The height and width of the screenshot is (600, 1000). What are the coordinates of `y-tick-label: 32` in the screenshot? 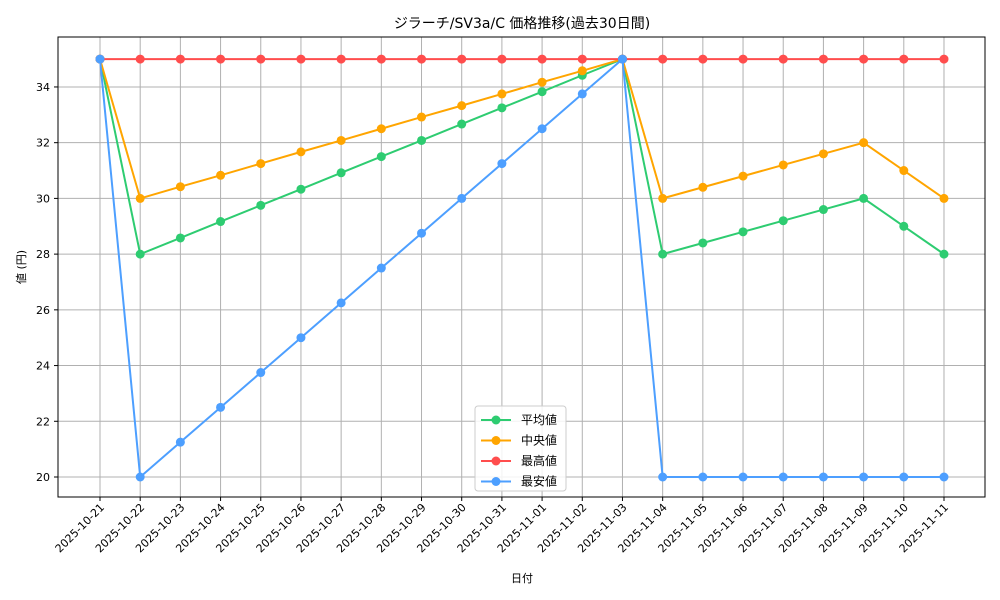 It's located at (43, 143).